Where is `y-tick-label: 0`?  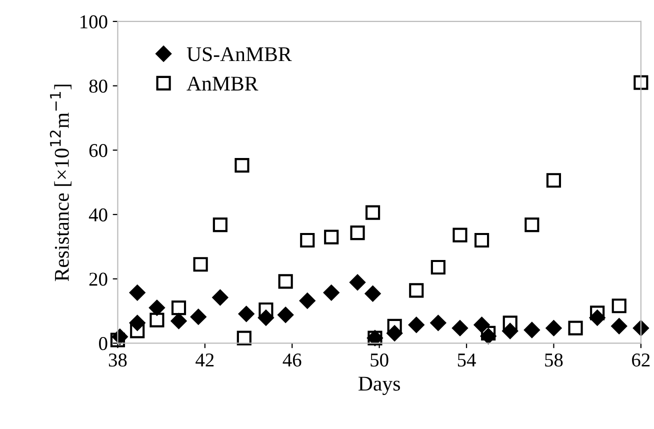
y-tick-label: 0 is located at coordinates (103, 343).